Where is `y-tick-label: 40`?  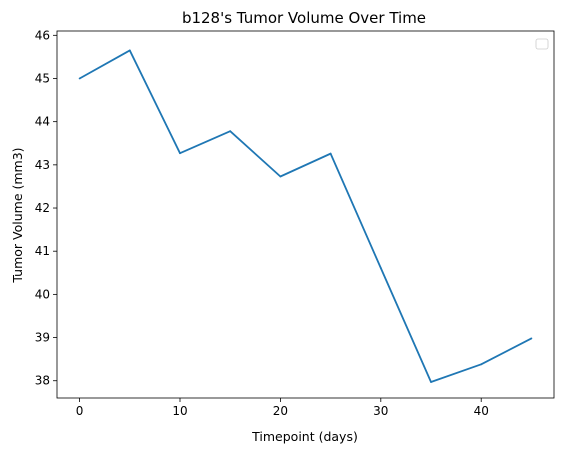
y-tick-label: 40 is located at coordinates (42, 294).